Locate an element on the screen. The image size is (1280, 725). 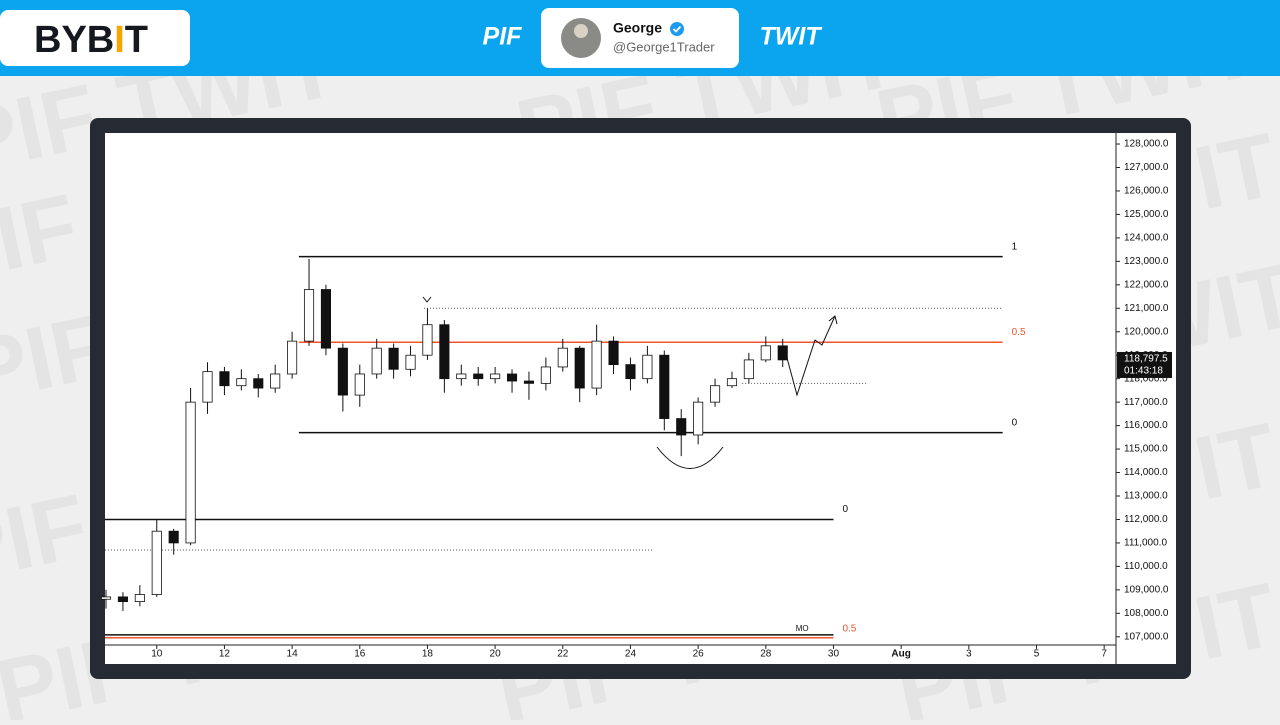
x-tick-label: 28 is located at coordinates (766, 654).